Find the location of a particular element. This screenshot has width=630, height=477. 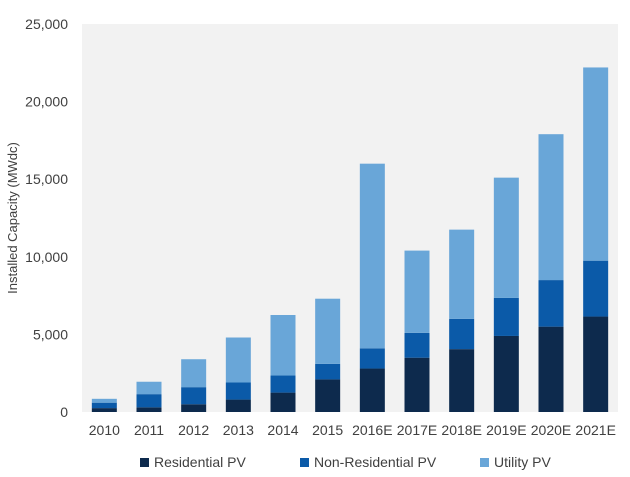

bar-segment-non-residential-pv-2012 is located at coordinates (194, 396).